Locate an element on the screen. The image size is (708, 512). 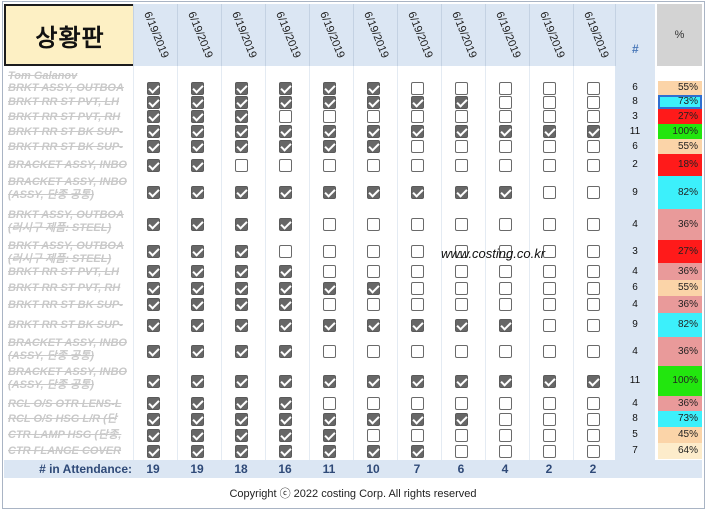
attendance-percent: 45% is located at coordinates (680, 435).